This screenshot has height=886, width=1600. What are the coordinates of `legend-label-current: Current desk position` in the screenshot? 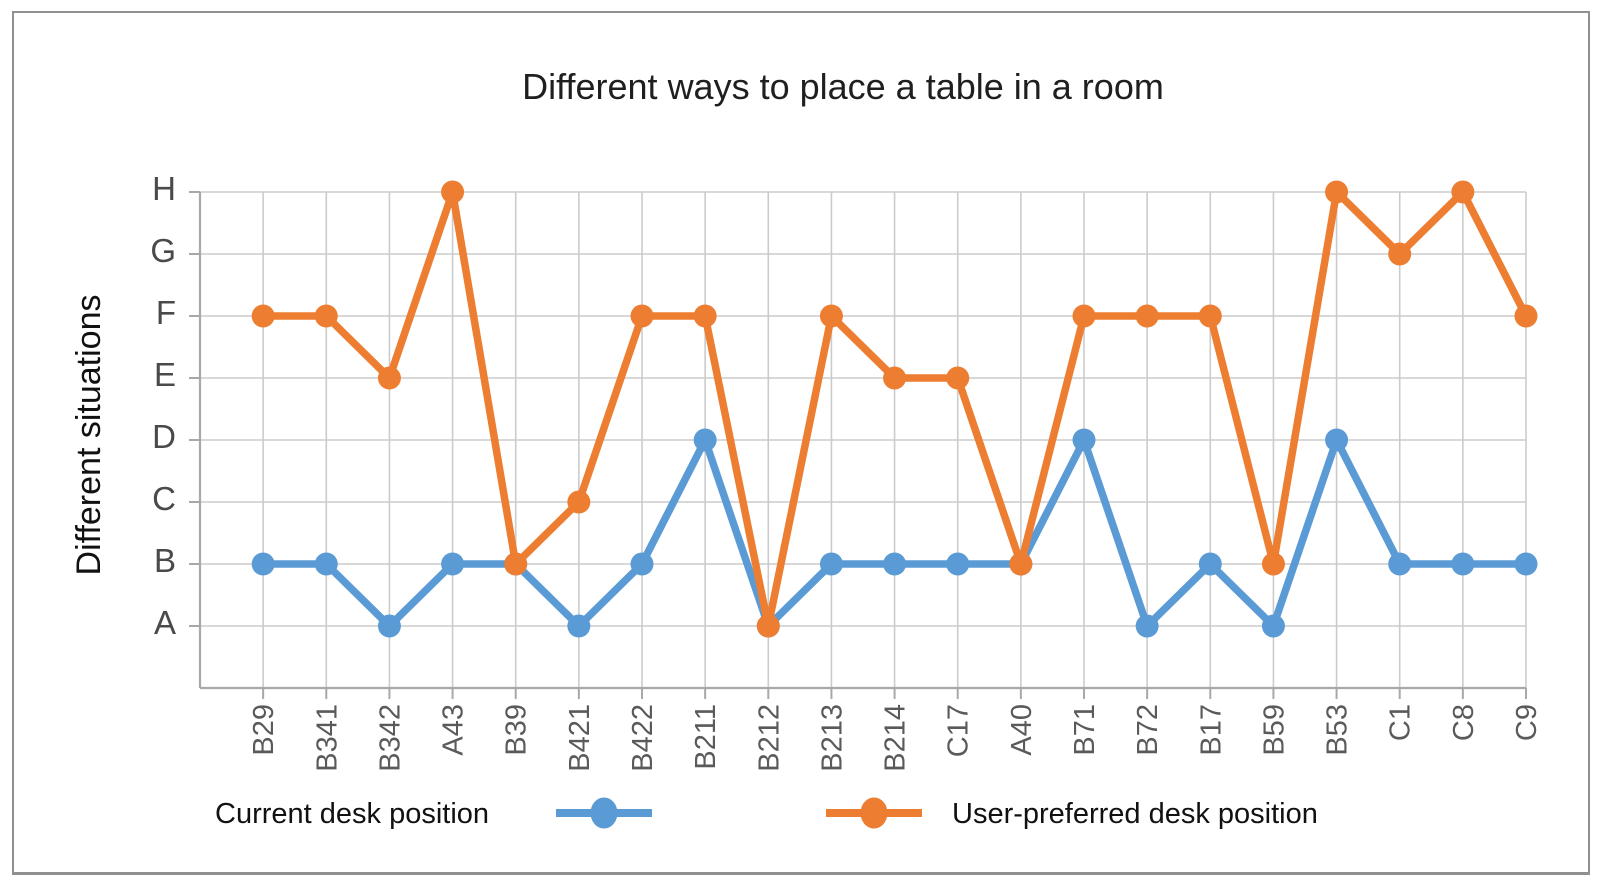 It's located at (352, 814).